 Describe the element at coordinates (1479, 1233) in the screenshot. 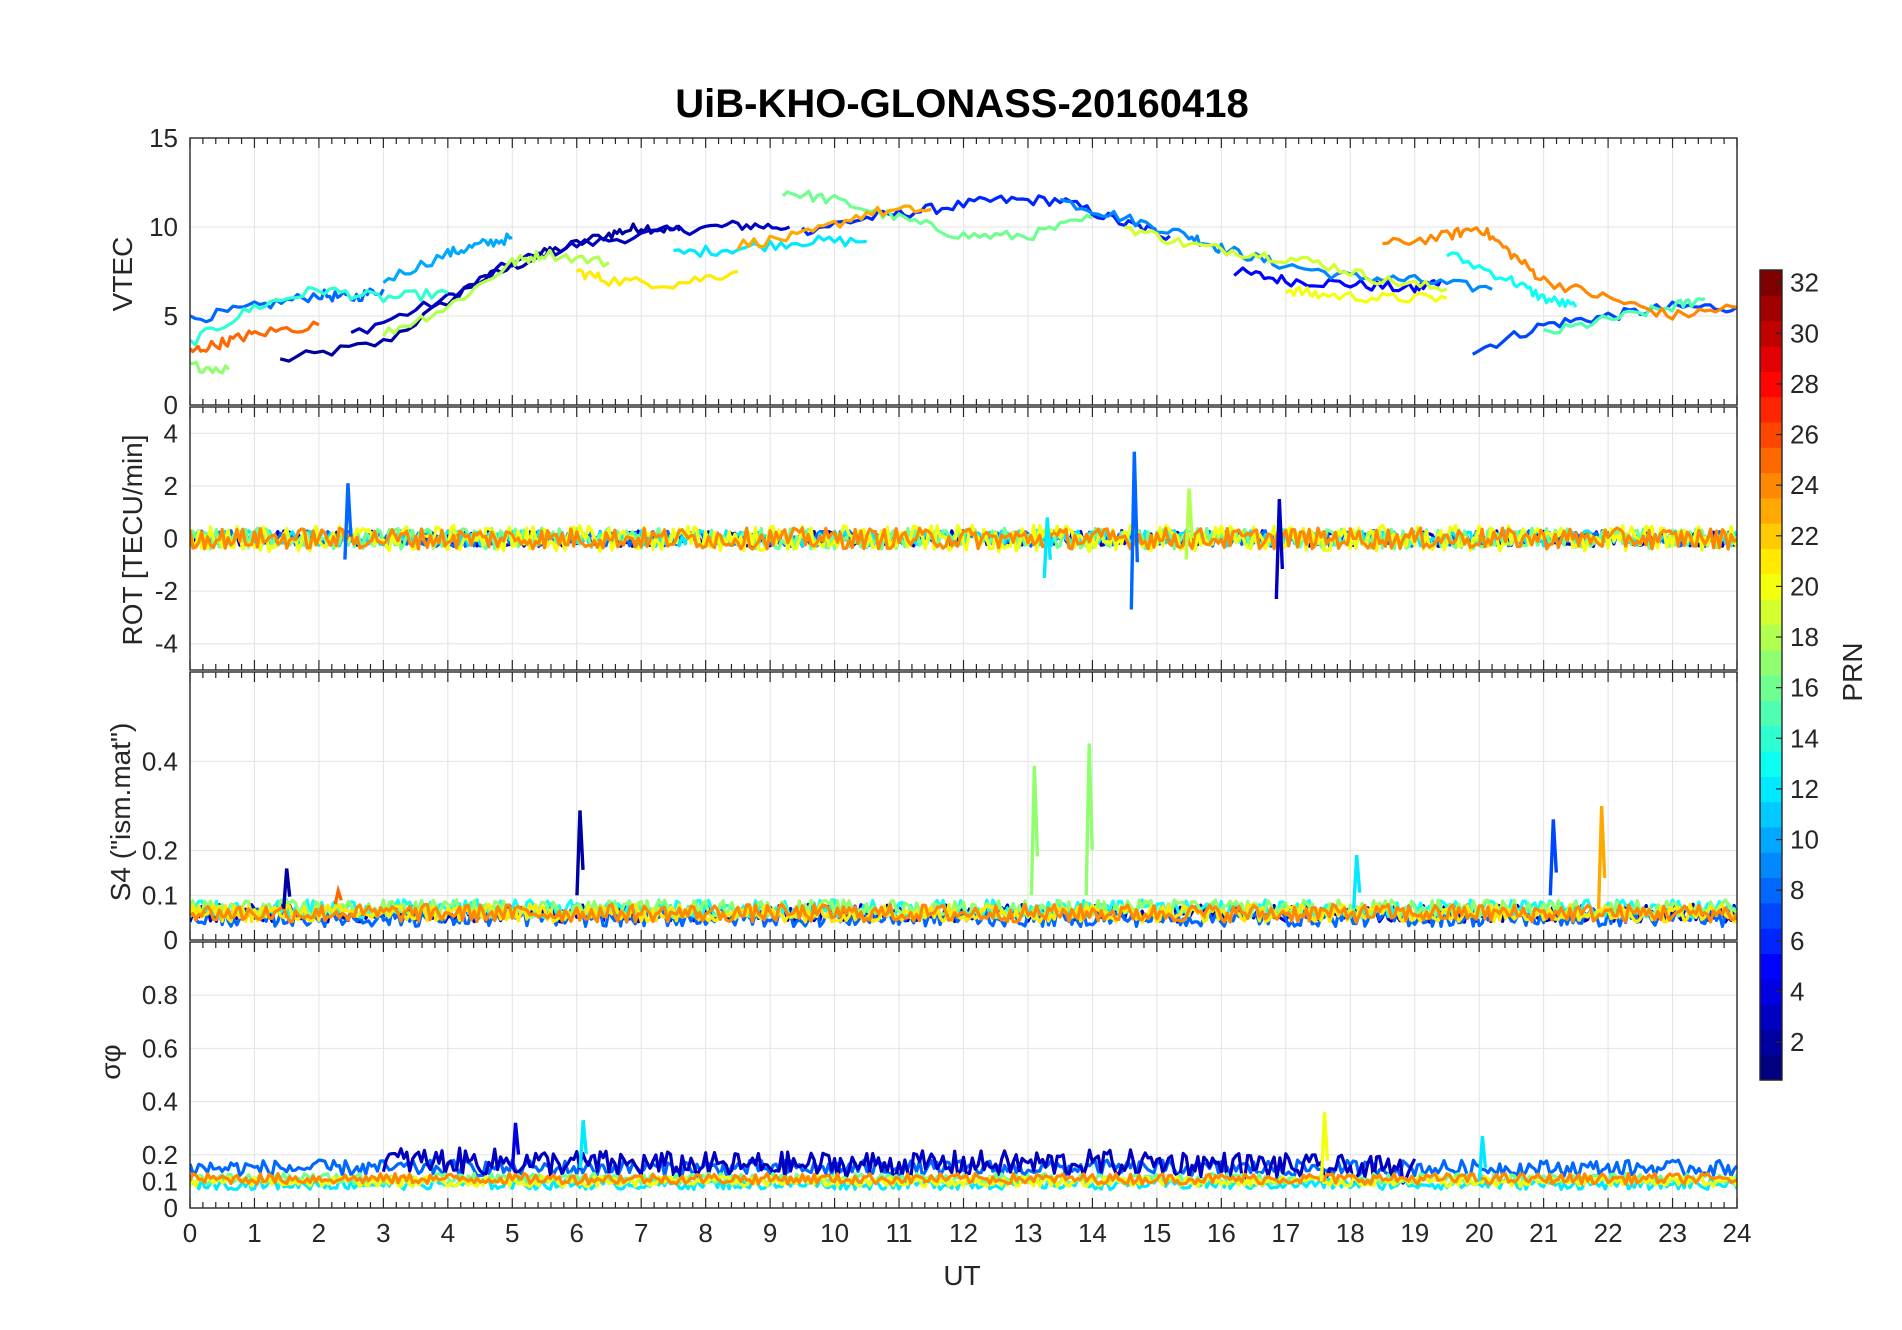

I see `x-tick-label: 20` at that location.